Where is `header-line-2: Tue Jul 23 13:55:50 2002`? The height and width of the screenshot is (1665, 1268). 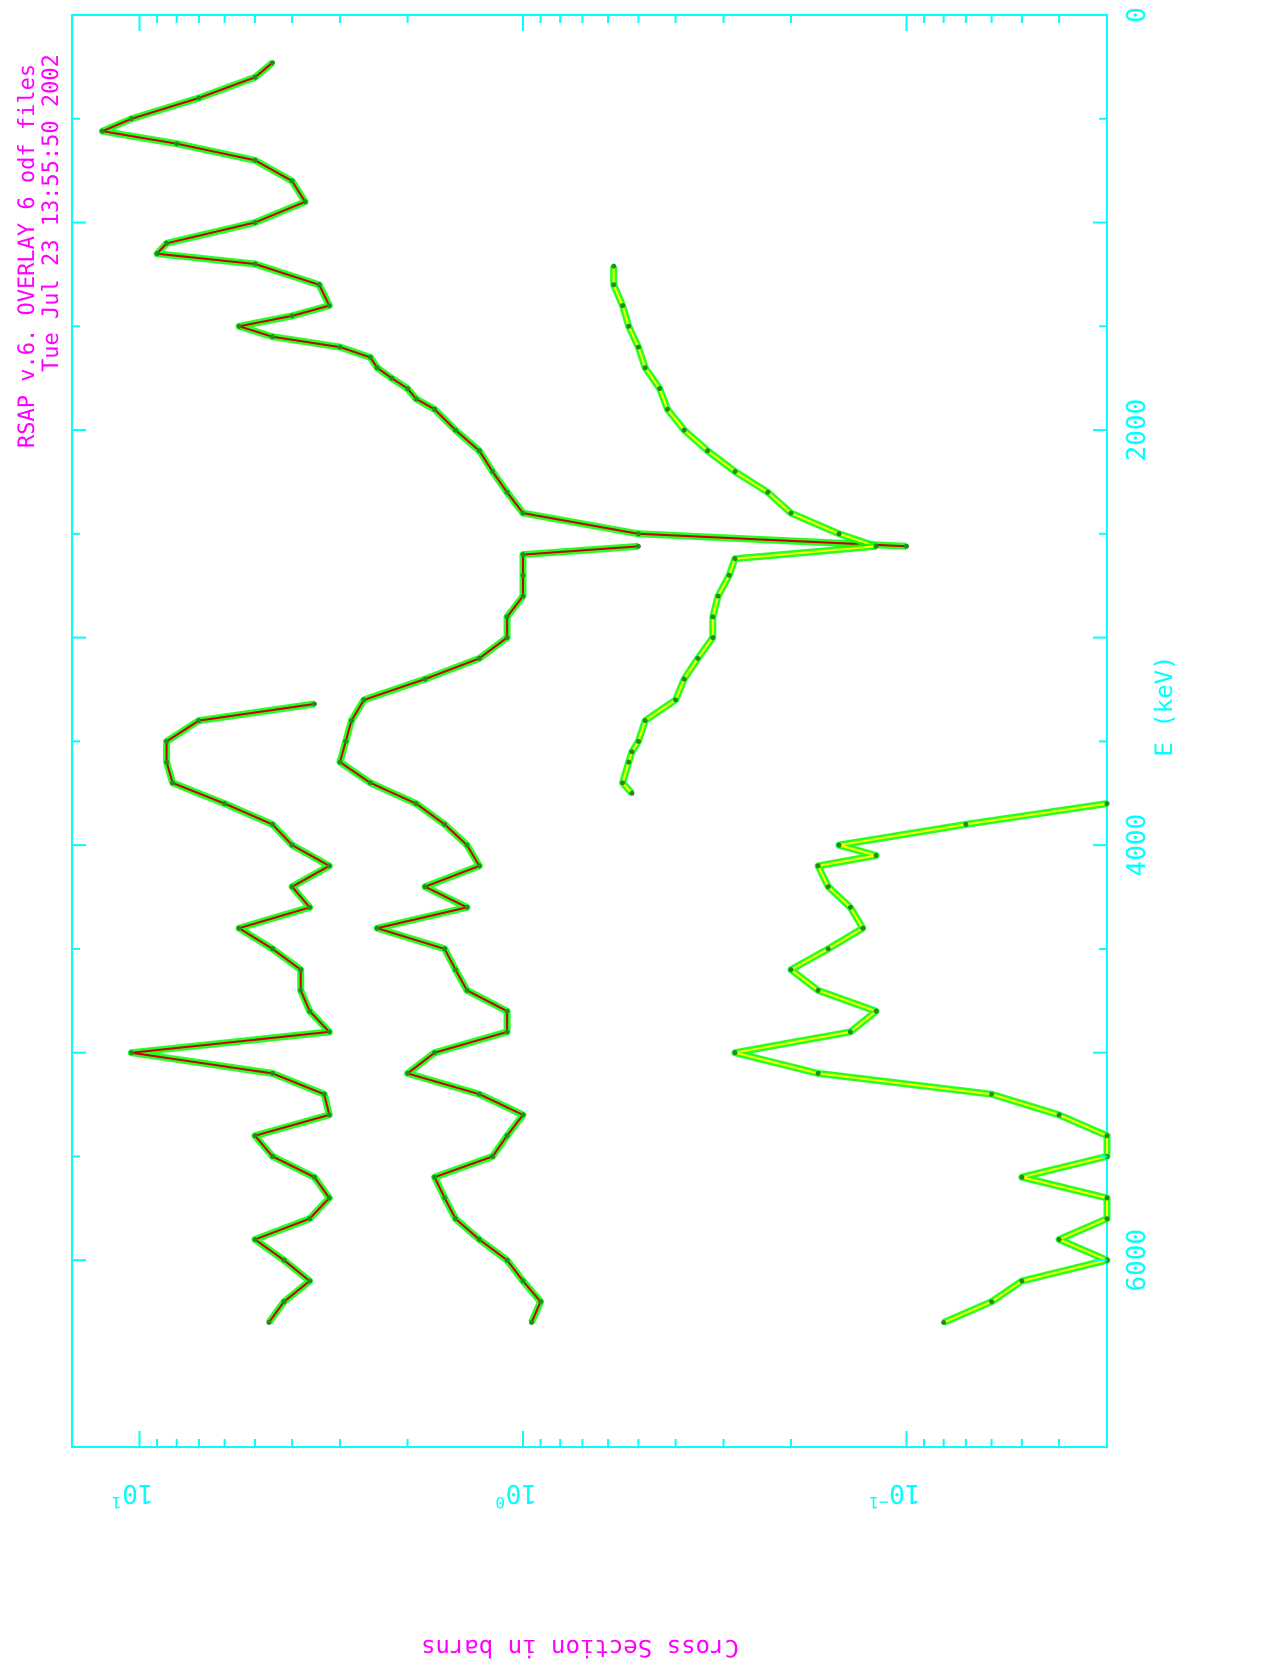
header-line-2: Tue Jul 23 13:55:50 2002 is located at coordinates (51, 213).